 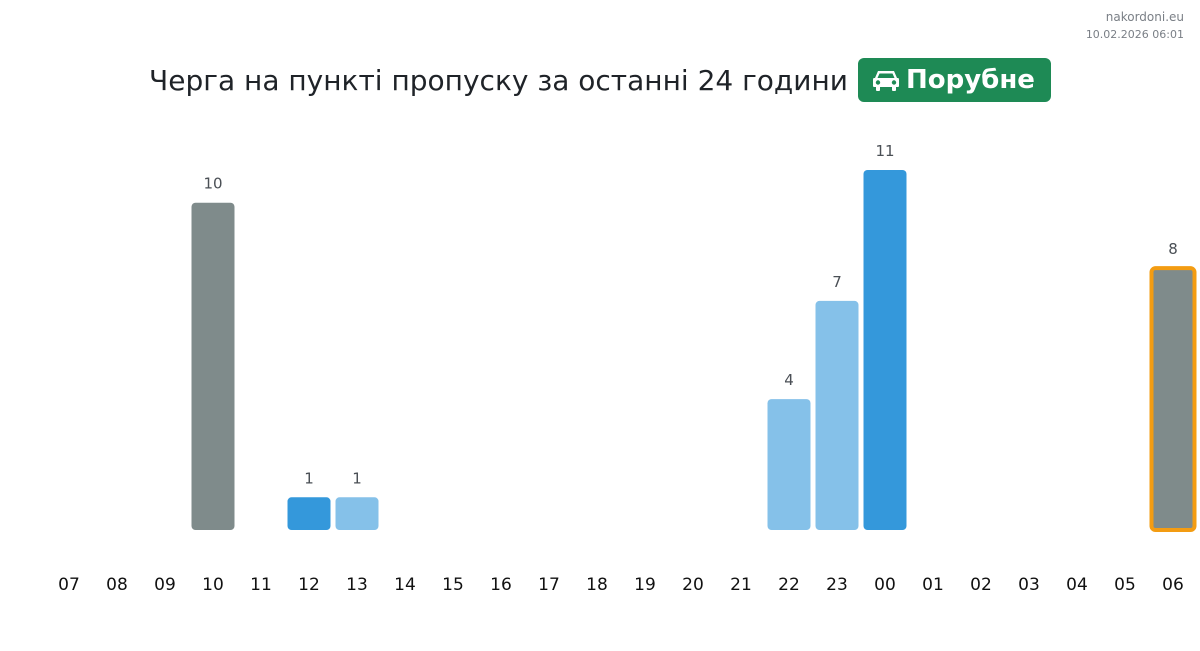 I want to click on x-tick-label: 04, so click(x=1077, y=585).